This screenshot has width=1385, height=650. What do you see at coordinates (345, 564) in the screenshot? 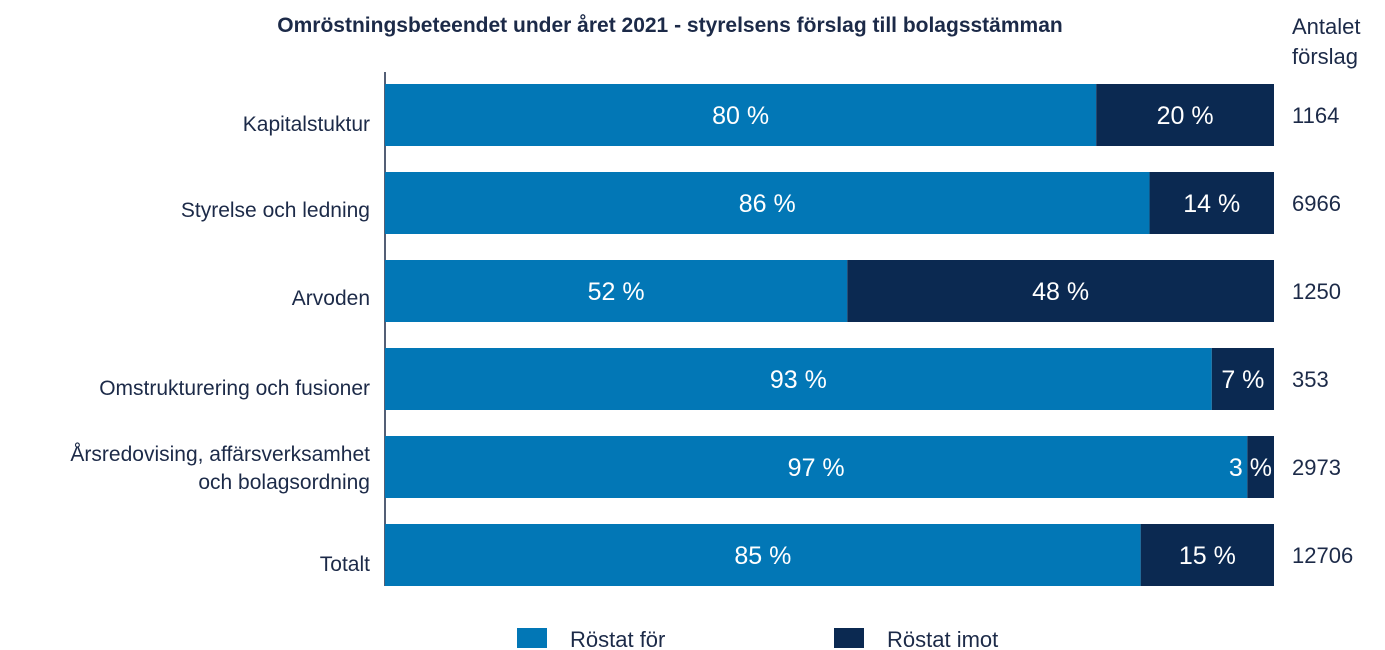
I see `category-label: Totalt` at bounding box center [345, 564].